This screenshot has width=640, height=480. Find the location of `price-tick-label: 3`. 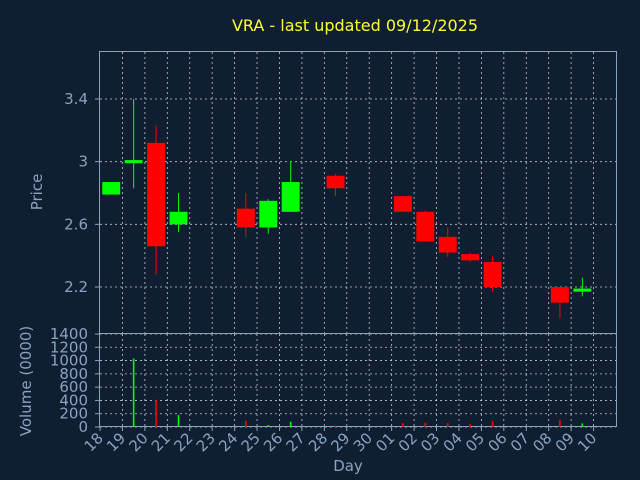

price-tick-label: 3 is located at coordinates (83, 162).